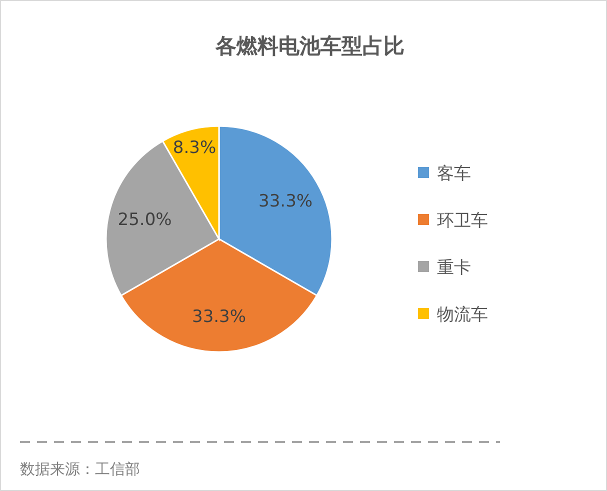 The height and width of the screenshot is (491, 607). Describe the element at coordinates (462, 314) in the screenshot. I see `legend-label: 物流车` at that location.